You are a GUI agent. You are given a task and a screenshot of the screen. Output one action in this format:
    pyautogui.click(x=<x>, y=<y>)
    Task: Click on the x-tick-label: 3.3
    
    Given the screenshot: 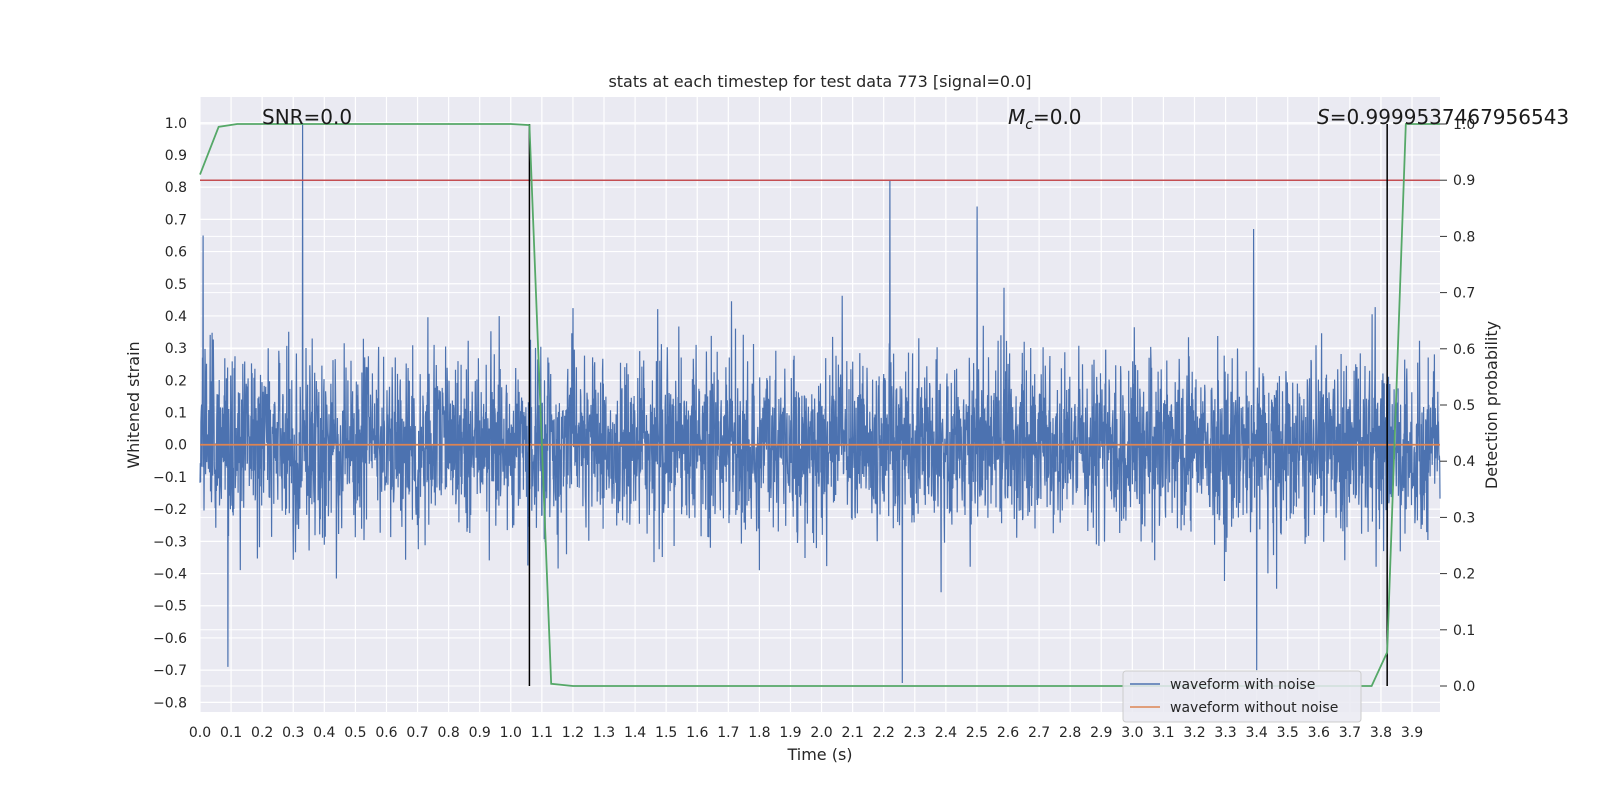 What is the action you would take?
    pyautogui.click(x=1225, y=733)
    